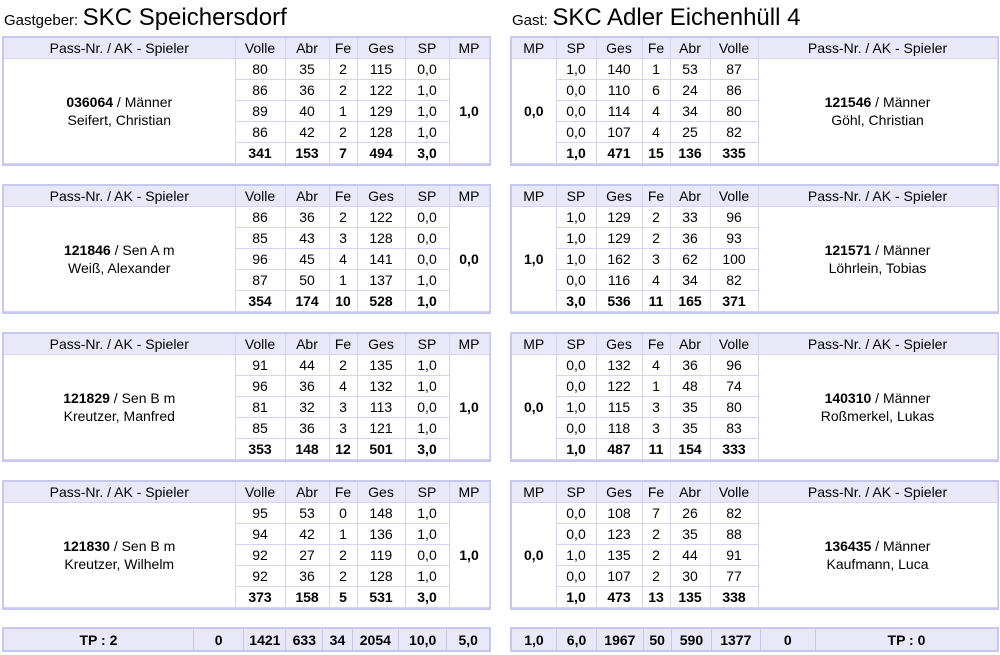 The height and width of the screenshot is (655, 1000). Describe the element at coordinates (656, 597) in the screenshot. I see `sum-fe: 13` at that location.